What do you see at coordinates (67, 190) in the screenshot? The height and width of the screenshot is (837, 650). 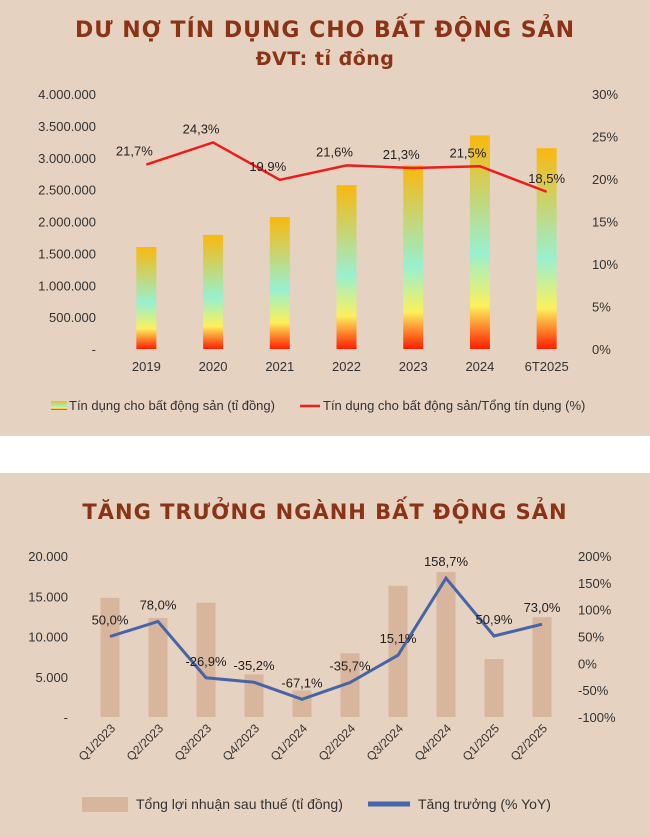 I see `y-tick-label: 2.500.000` at bounding box center [67, 190].